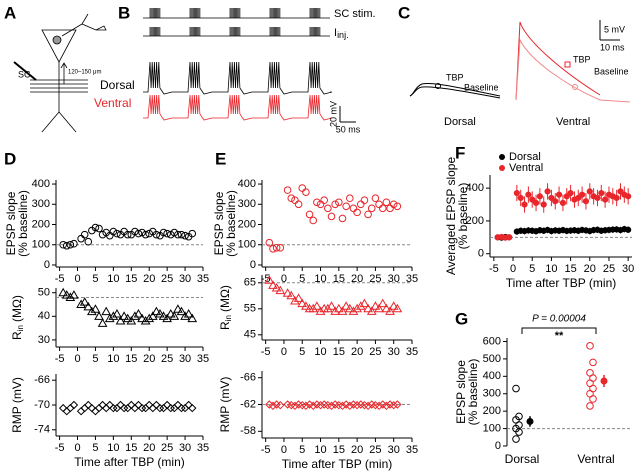 The width and height of the screenshot is (640, 471). I want to click on y-tick-label: 45, so click(250, 335).